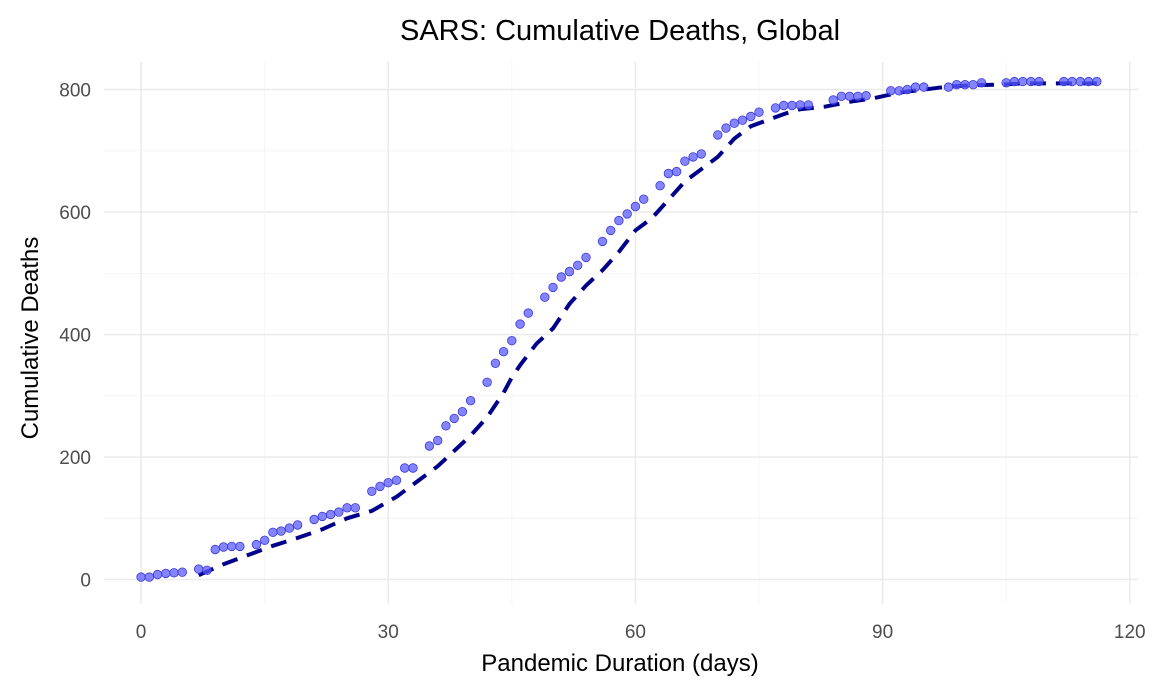 The height and width of the screenshot is (691, 1152). Describe the element at coordinates (75, 458) in the screenshot. I see `y-tick-label: 200` at that location.